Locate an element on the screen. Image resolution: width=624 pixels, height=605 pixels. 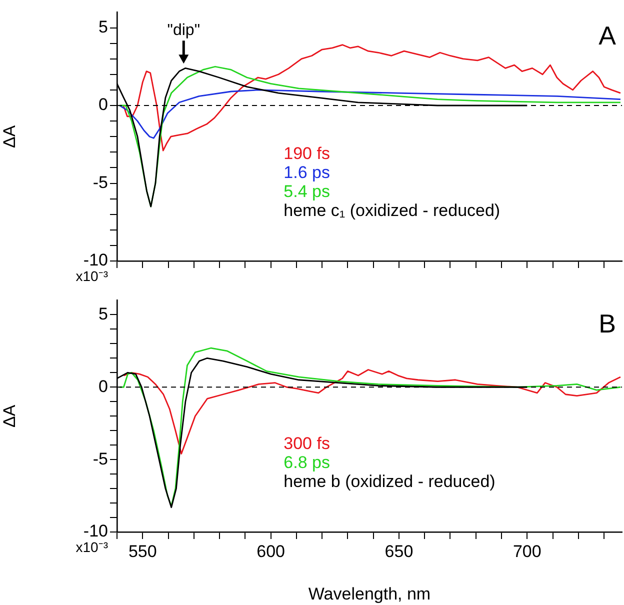
text: 1.6 ps is located at coordinates (307, 172).